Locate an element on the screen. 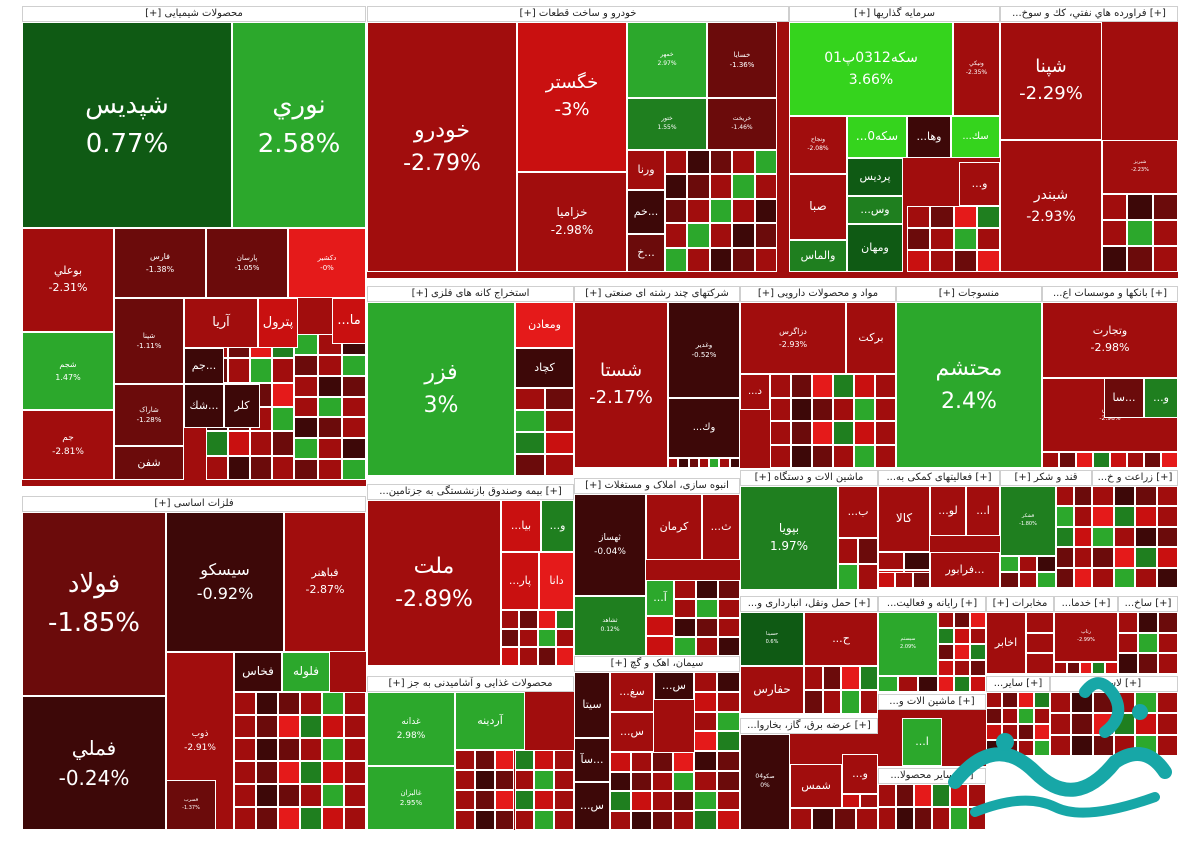 The width and height of the screenshot is (1200, 854). stock-tile: وتجارت -2.98% is located at coordinates (1110, 340).